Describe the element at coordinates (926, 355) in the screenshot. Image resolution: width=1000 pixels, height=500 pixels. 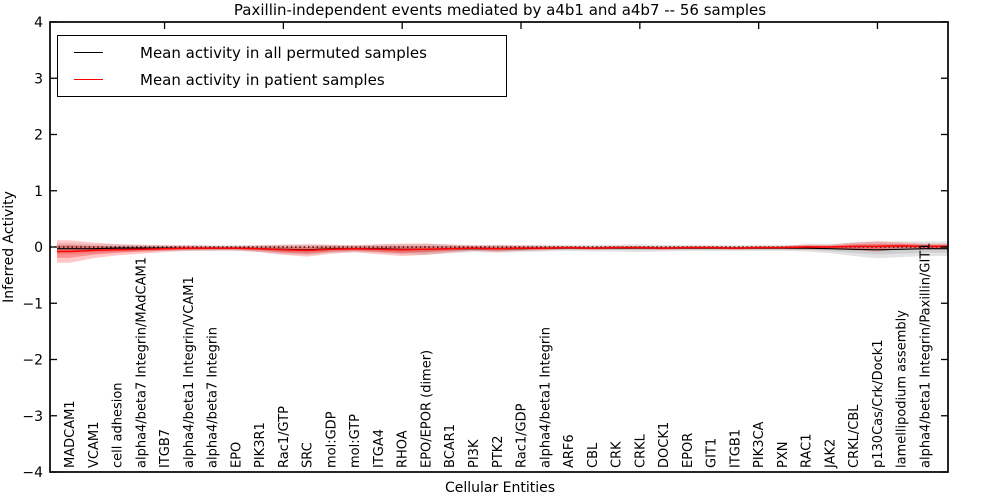
I see `x-category-label: alpha4/beta1 Integrin/Paxillin/GIT1` at that location.